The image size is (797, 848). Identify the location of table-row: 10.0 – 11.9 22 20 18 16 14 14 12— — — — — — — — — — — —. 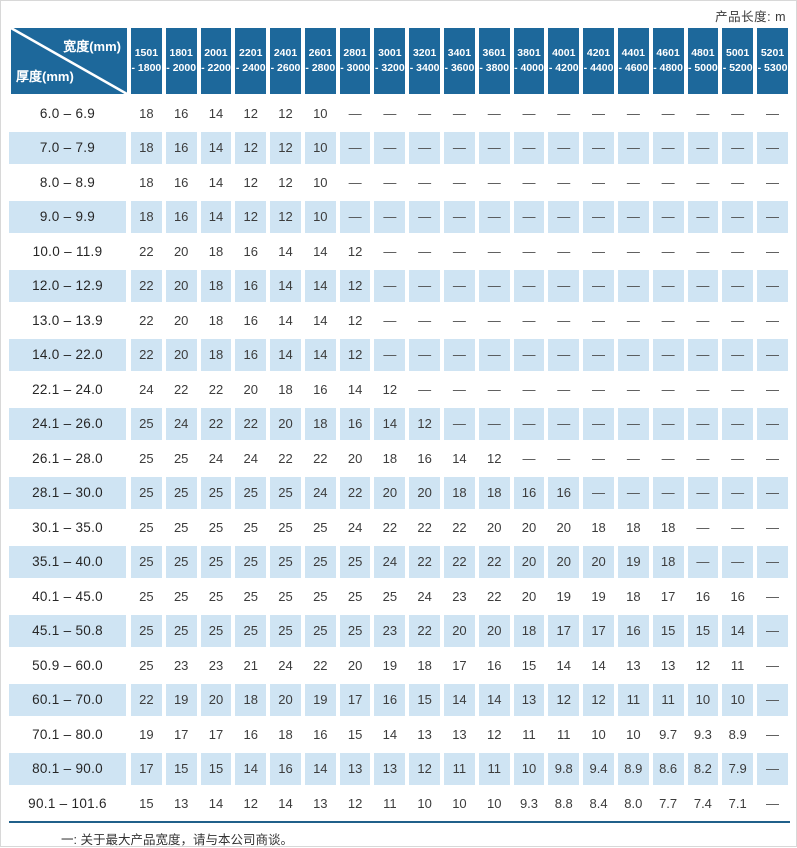
(399, 251).